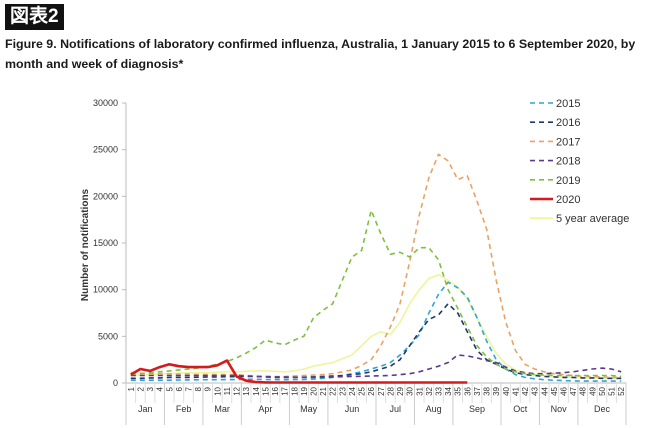  I want to click on week-label: 13, so click(246, 390).